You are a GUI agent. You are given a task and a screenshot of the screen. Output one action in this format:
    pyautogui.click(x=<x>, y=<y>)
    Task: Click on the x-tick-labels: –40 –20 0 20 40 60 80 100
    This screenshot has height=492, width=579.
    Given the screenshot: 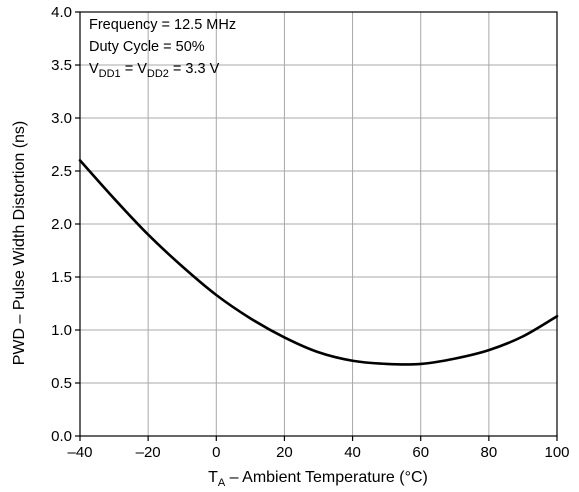 What is the action you would take?
    pyautogui.click(x=318, y=452)
    